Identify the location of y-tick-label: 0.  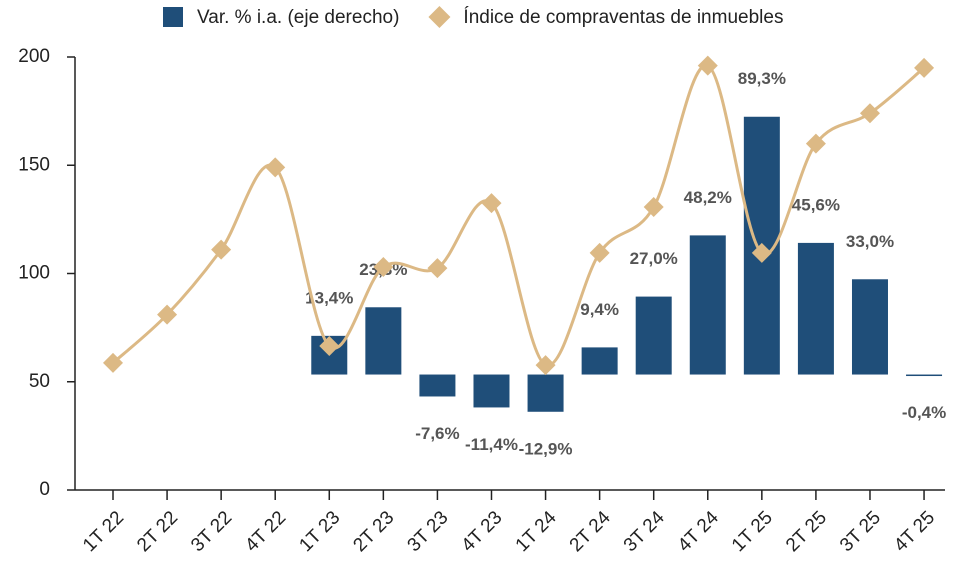
(44, 489).